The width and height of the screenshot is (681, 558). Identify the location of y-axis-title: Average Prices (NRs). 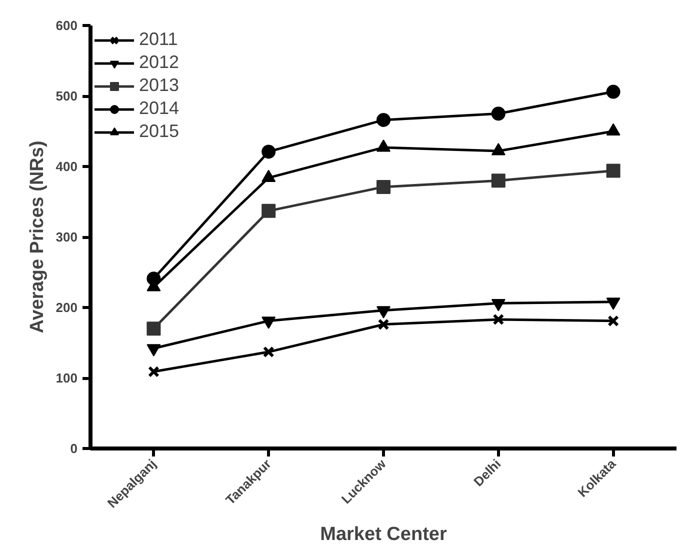
(37, 237).